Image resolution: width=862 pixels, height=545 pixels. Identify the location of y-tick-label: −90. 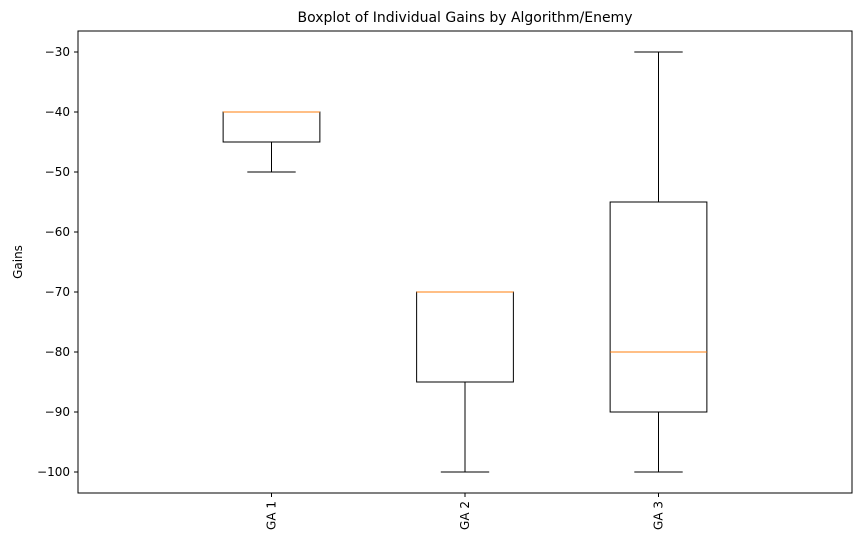
(57, 412).